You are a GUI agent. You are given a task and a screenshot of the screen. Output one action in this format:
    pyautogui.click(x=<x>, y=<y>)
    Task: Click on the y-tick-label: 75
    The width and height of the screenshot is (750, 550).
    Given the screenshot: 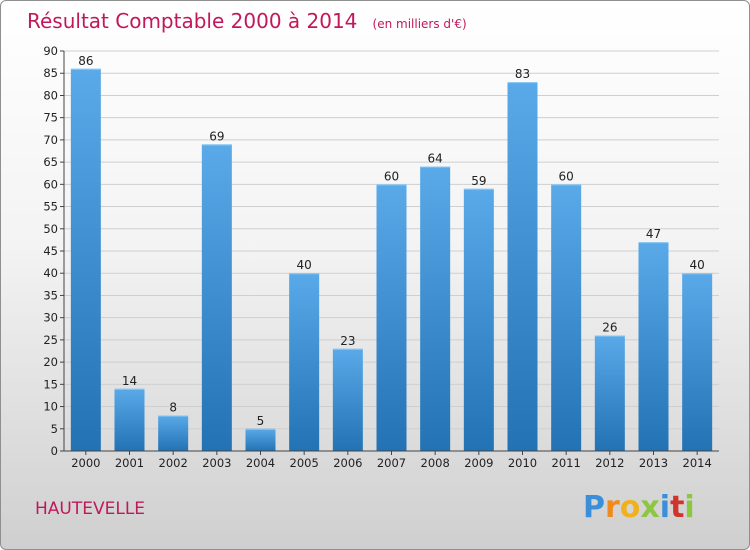 What is the action you would take?
    pyautogui.click(x=50, y=118)
    